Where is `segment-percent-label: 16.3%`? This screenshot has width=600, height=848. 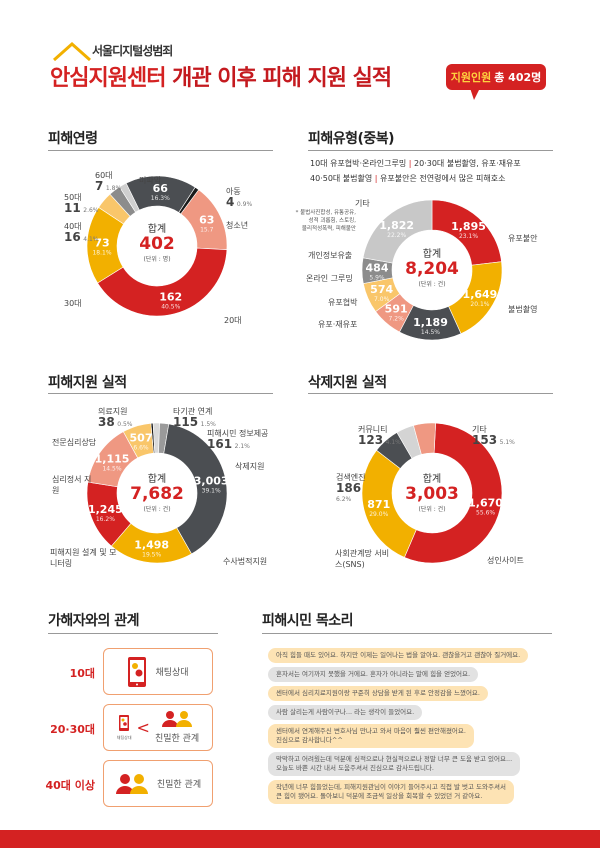
segment-percent-label: 16.3% is located at coordinates (160, 198).